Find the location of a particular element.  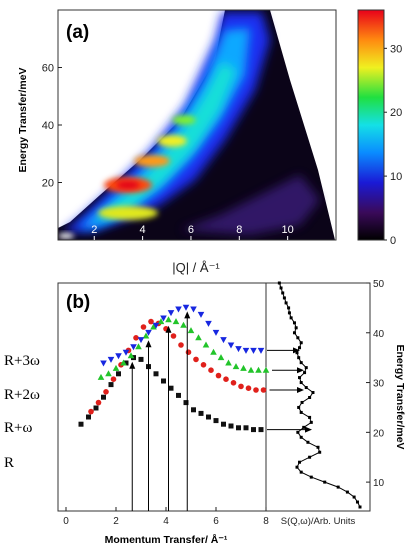

row-label: R is located at coordinates (9, 463).